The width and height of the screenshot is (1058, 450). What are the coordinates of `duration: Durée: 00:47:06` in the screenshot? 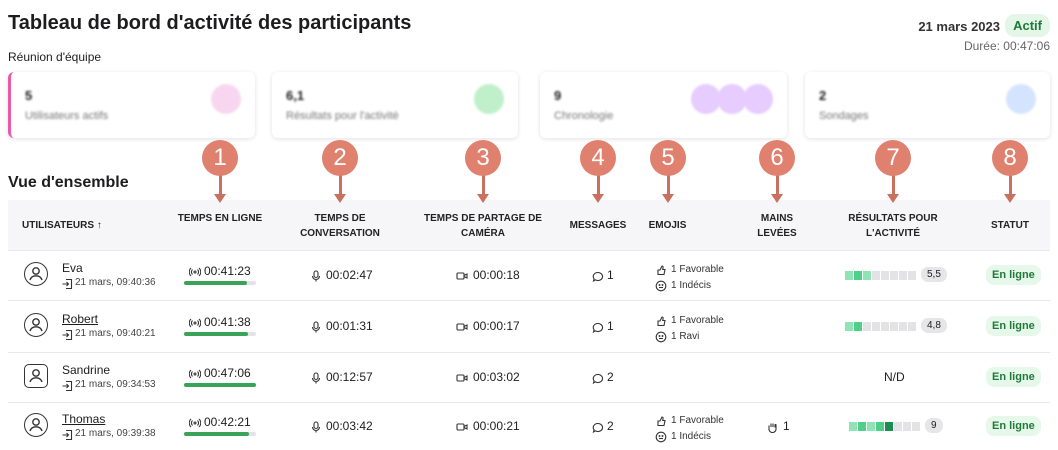 It's located at (1006, 46).